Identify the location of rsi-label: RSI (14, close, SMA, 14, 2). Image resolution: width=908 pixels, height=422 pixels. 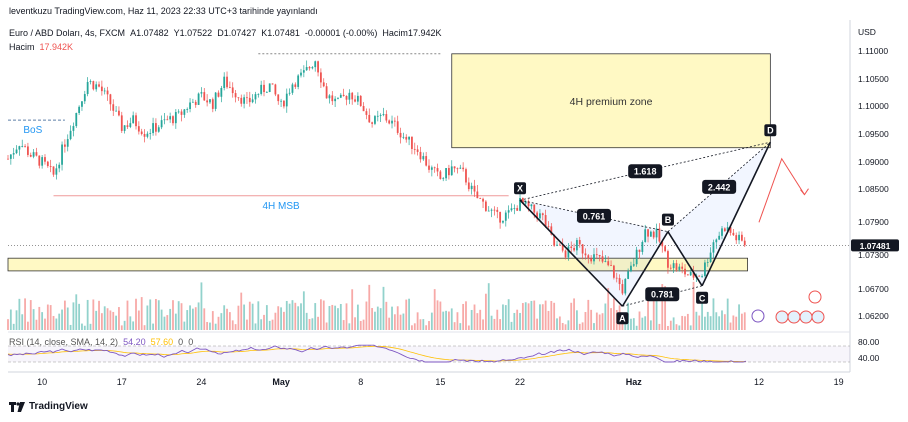
(64, 342).